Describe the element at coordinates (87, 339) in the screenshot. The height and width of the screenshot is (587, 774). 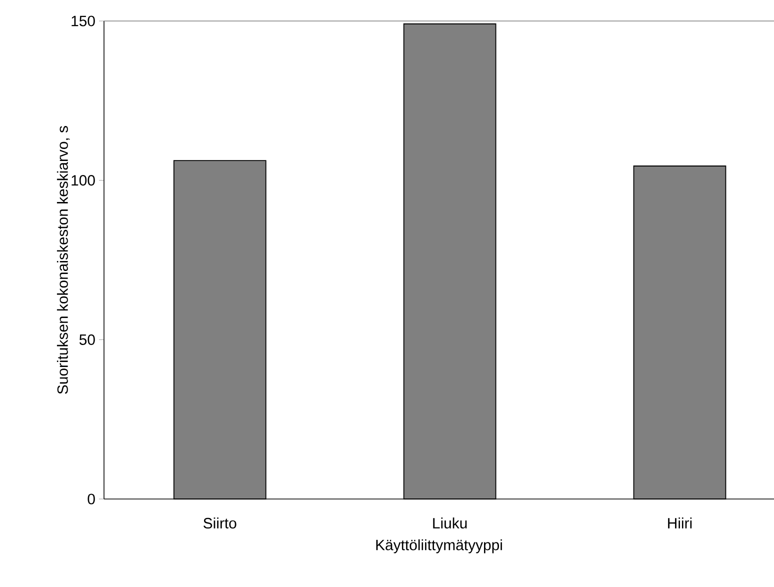
I see `y-tick-label: 50` at that location.